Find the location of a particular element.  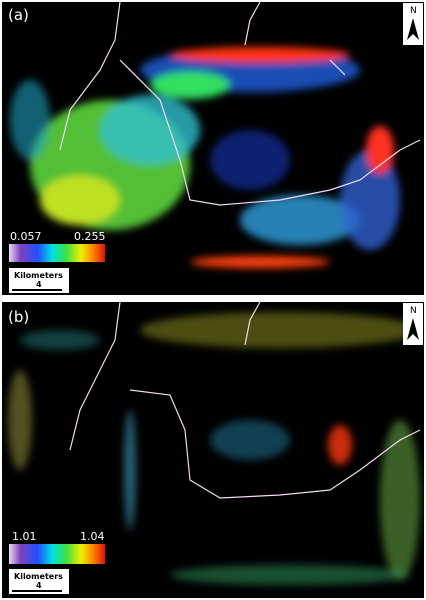

panel-label: (b) is located at coordinates (18, 317).